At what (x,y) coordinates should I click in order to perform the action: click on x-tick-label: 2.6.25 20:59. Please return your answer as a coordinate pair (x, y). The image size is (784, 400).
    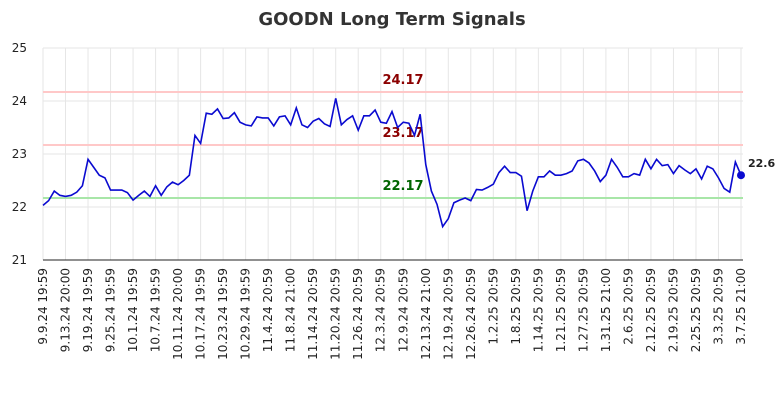
    Looking at the image, I should click on (628, 306).